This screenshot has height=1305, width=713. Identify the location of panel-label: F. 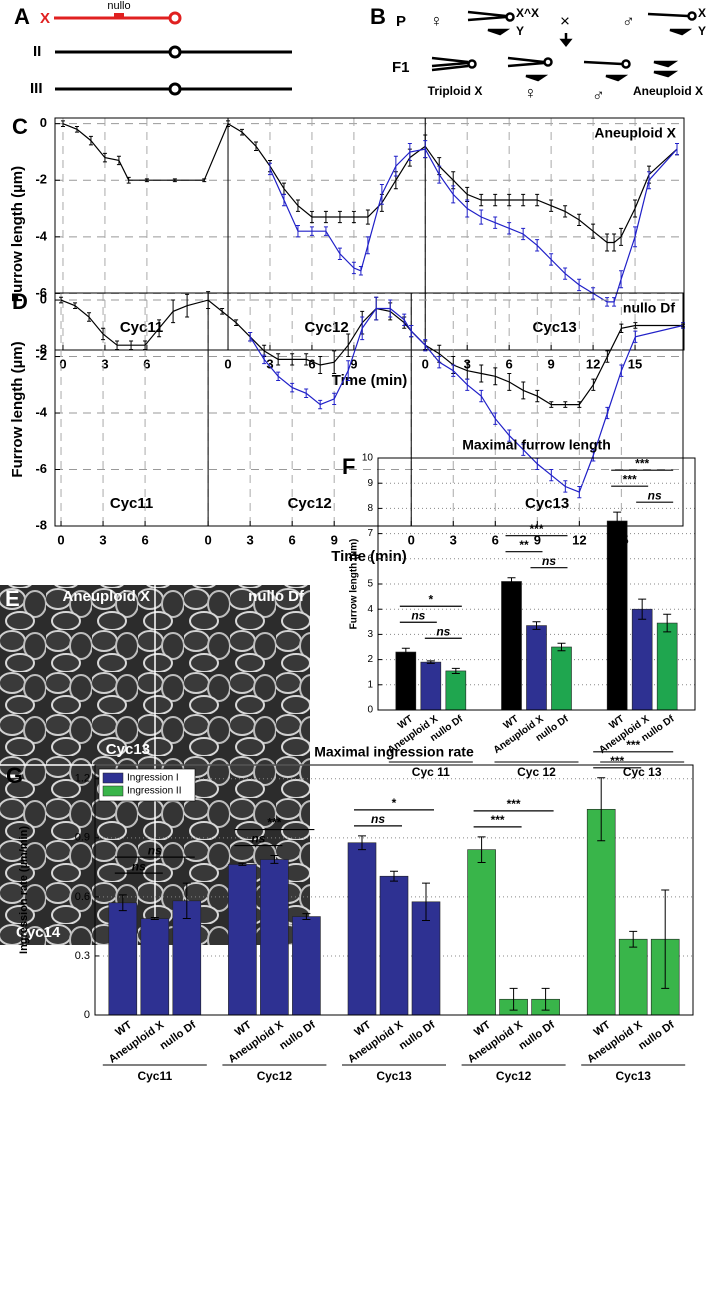
(348, 466).